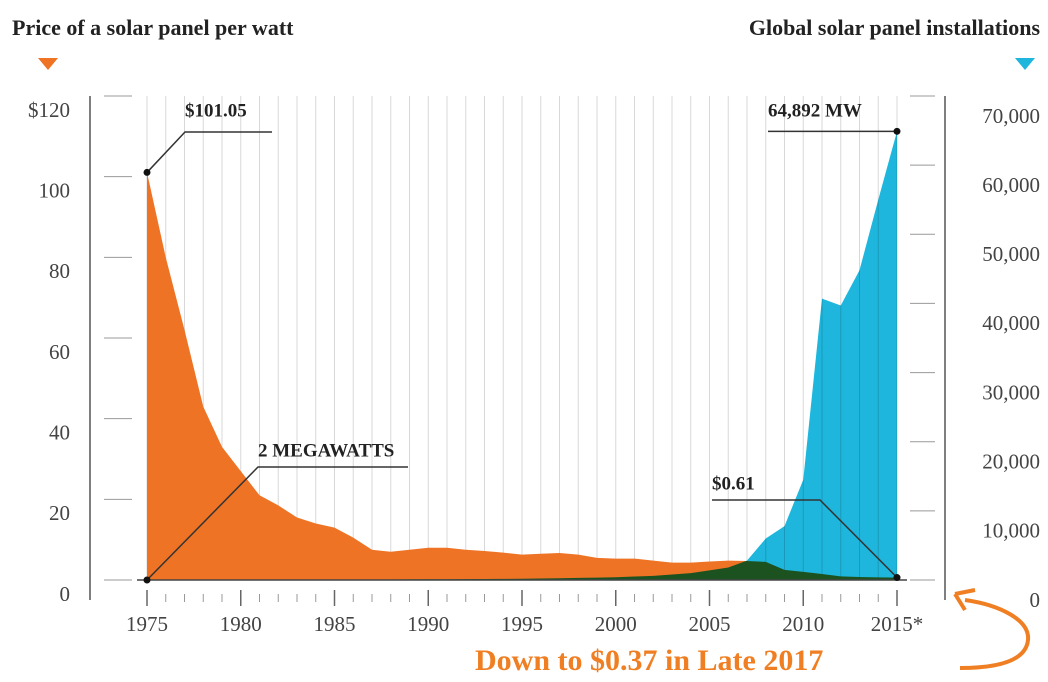 The height and width of the screenshot is (682, 1048). I want to click on x-tick-label: 1980, so click(241, 624).